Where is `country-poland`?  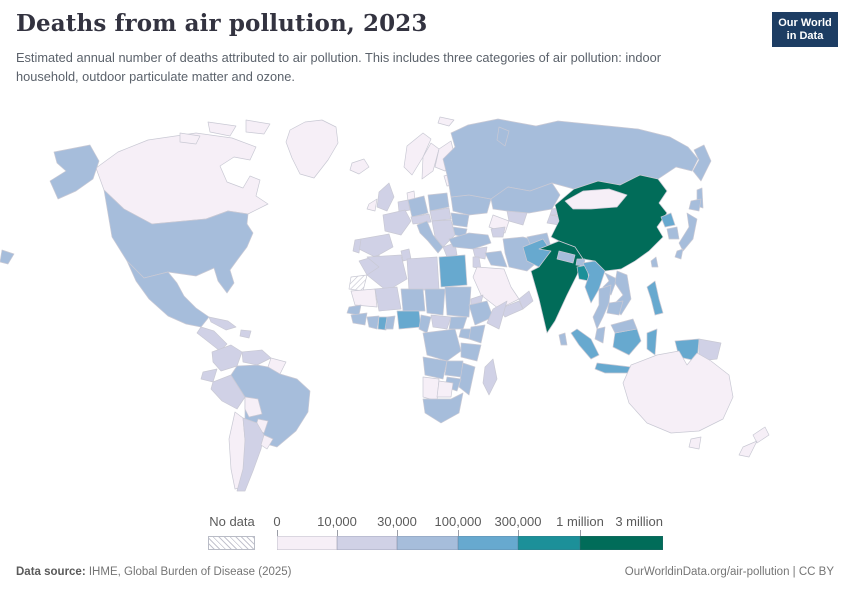 country-poland is located at coordinates (438, 202).